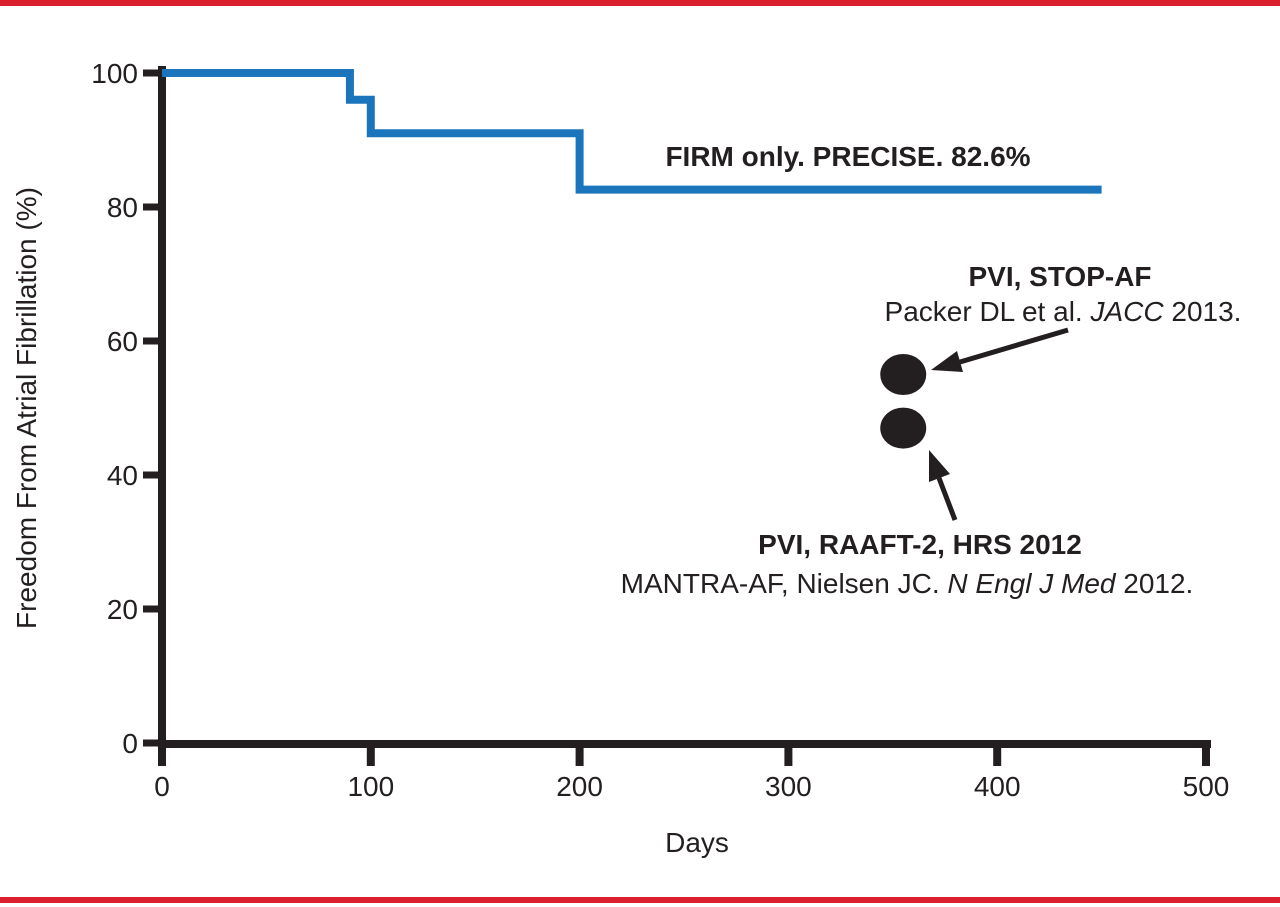  I want to click on annotation-stopaf-citation: Packer DL et al. JACC 2013., so click(1063, 312).